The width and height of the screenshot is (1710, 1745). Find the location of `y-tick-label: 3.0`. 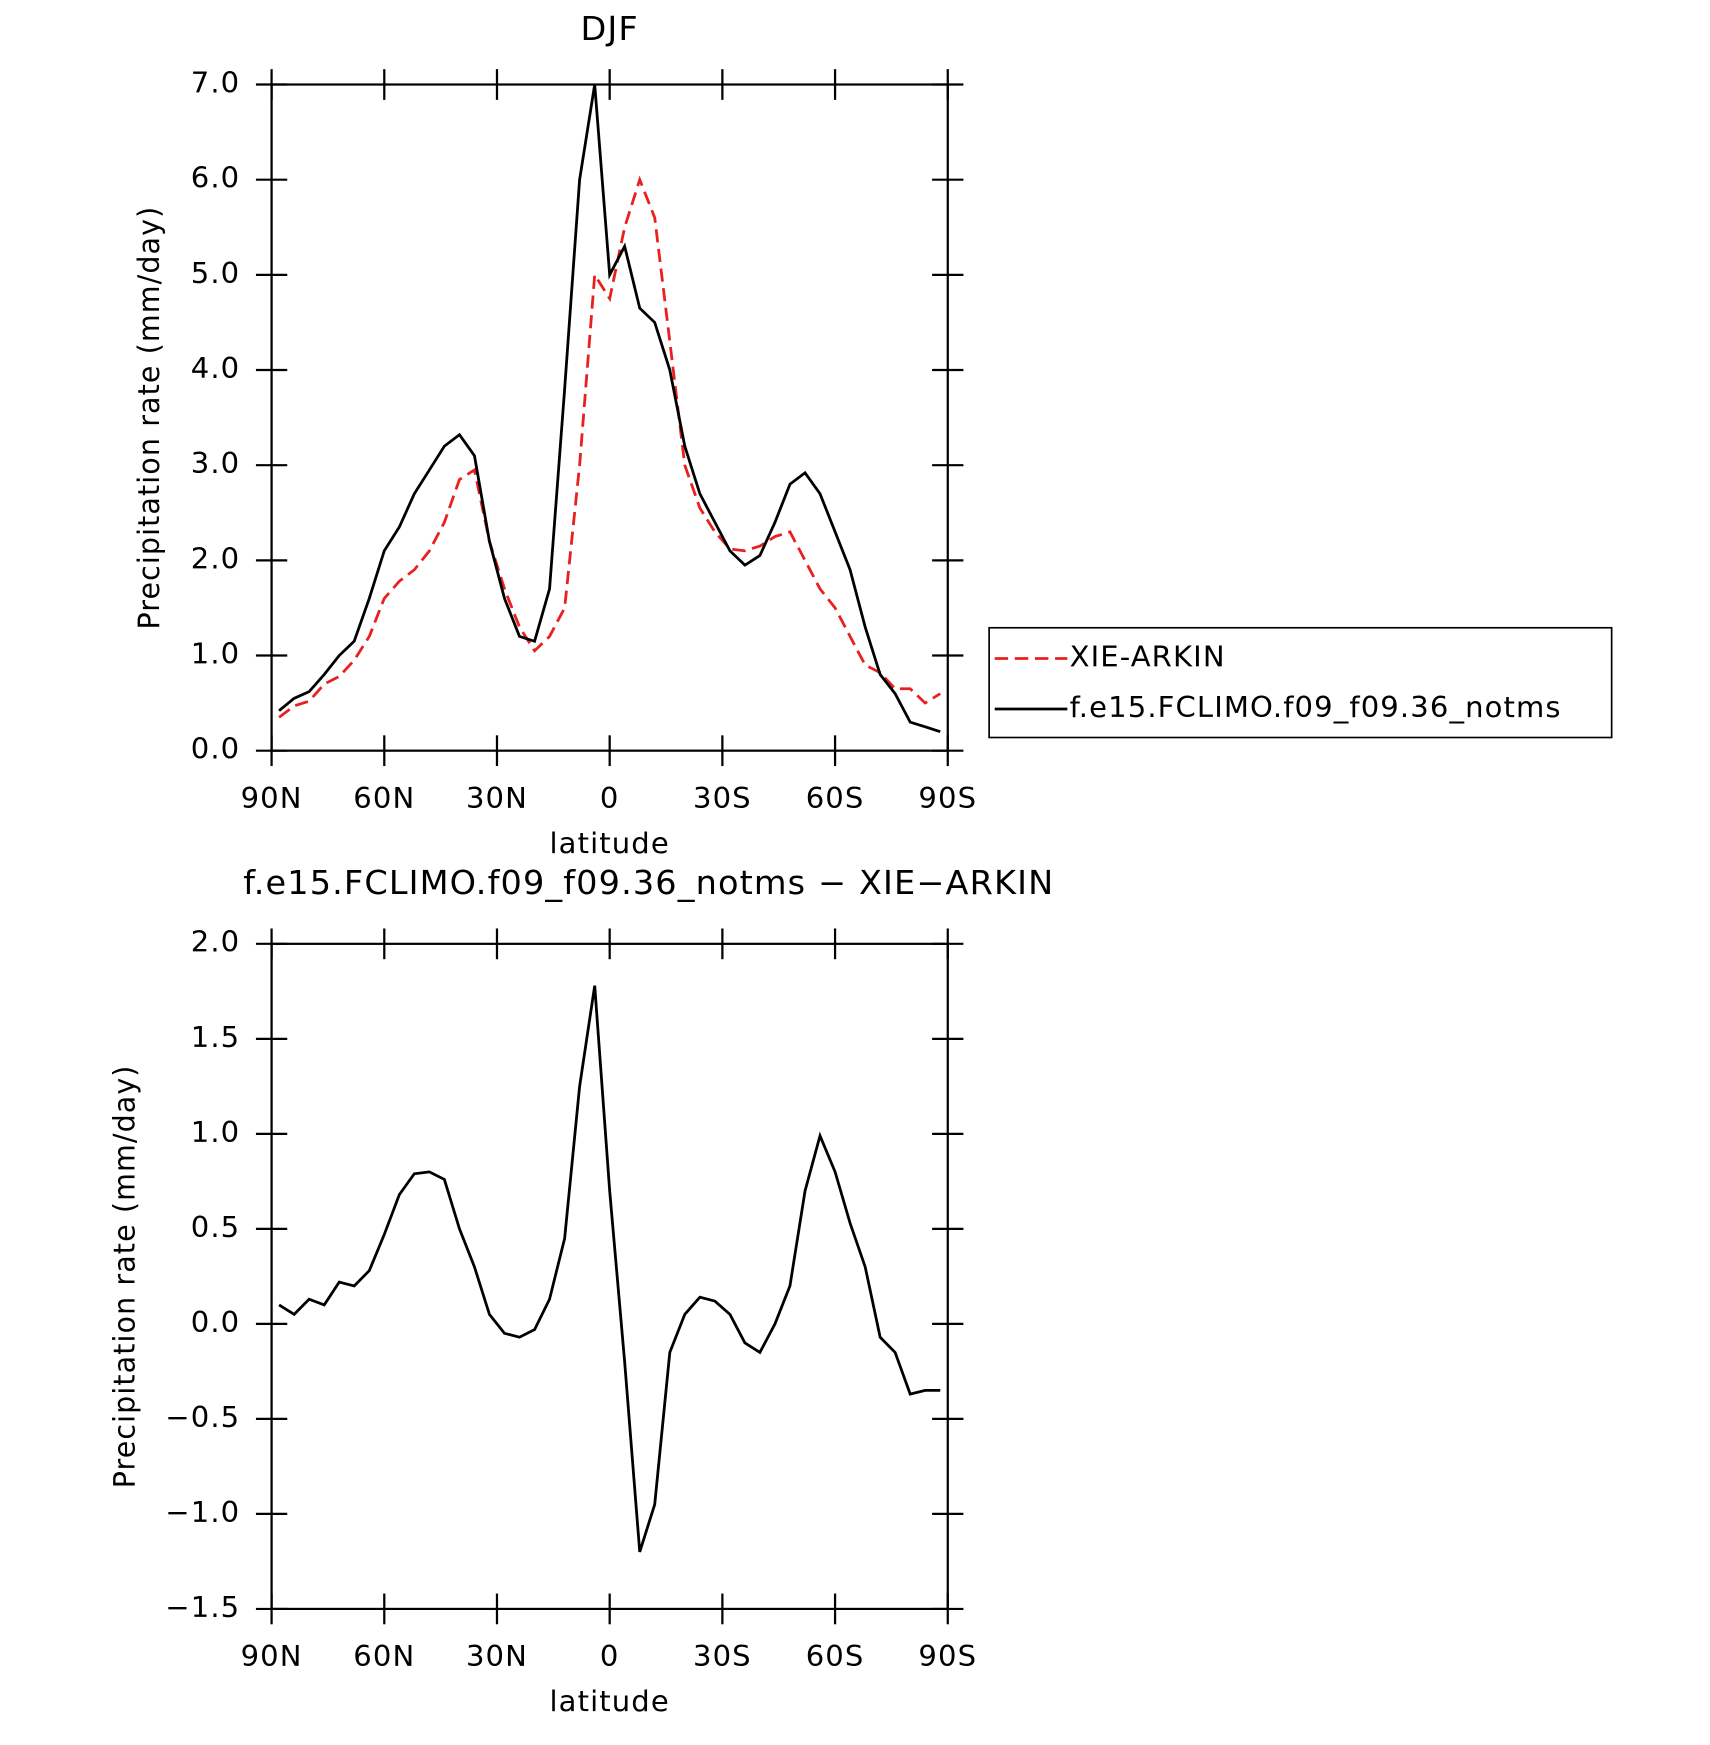

y-tick-label: 3.0 is located at coordinates (216, 463).